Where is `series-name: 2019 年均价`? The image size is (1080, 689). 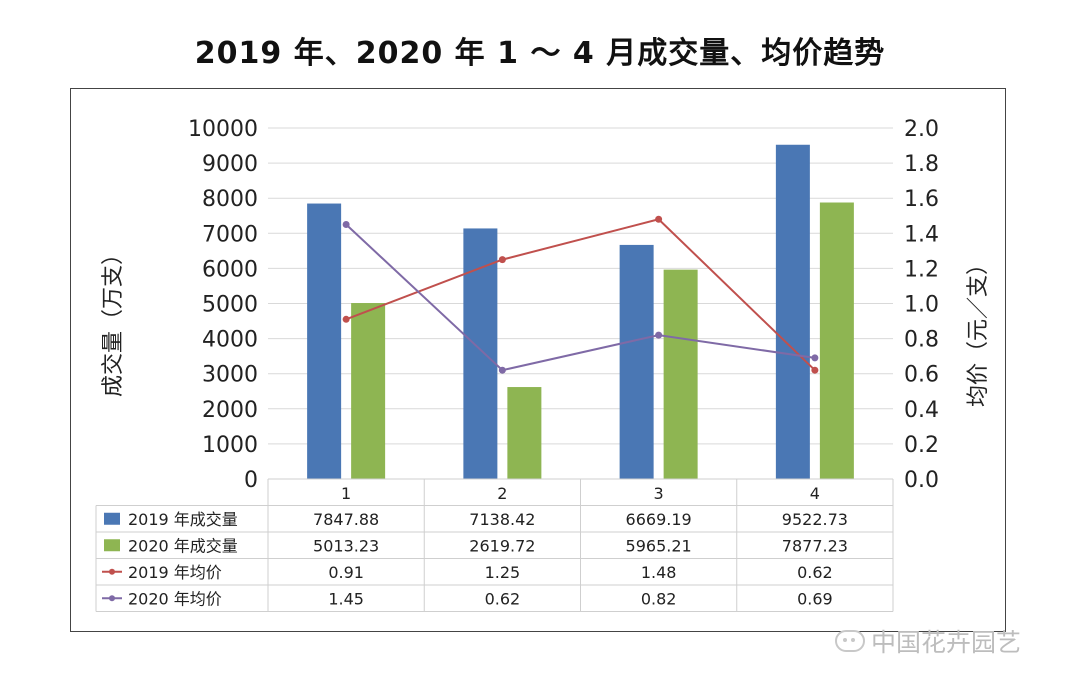
series-name: 2019 年均价 is located at coordinates (175, 572).